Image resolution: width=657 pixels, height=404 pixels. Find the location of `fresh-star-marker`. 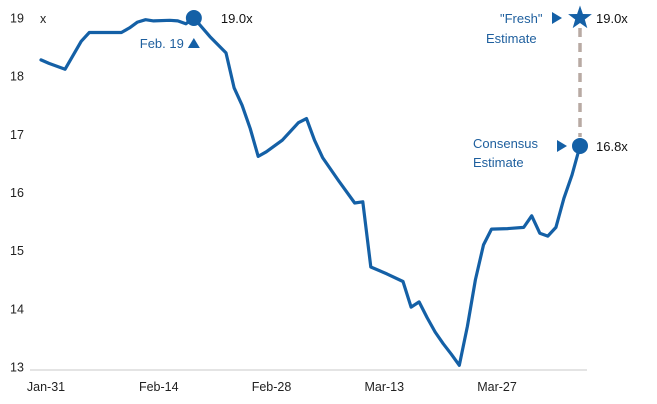

fresh-star-marker is located at coordinates (580, 17).